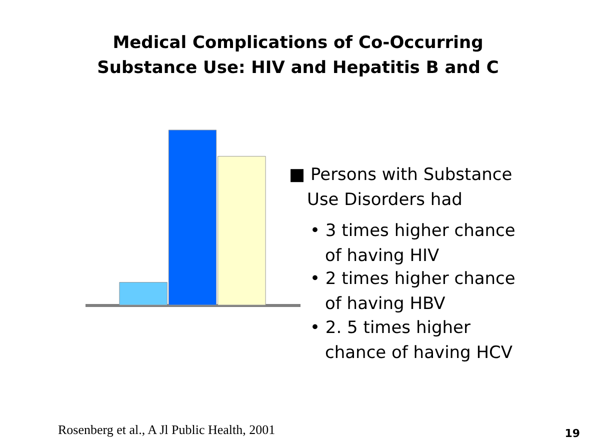 This screenshot has height=446, width=596. What do you see at coordinates (167, 429) in the screenshot?
I see `text: Rosenberg et al., A Jl Public Health, 2001` at bounding box center [167, 429].